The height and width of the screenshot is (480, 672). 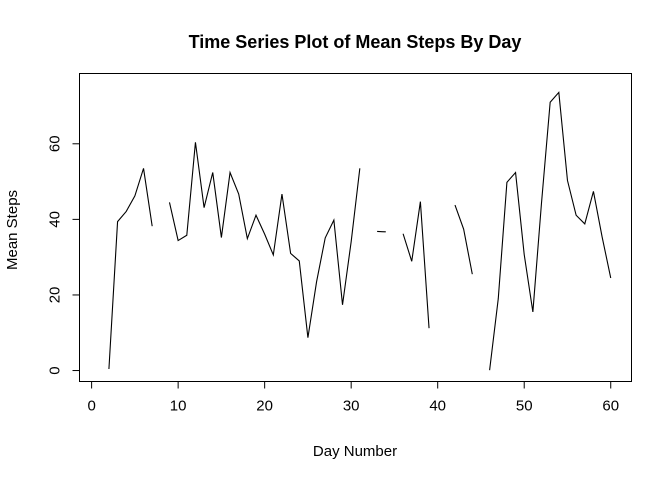 What do you see at coordinates (91, 406) in the screenshot?
I see `x-tick-label: 0` at bounding box center [91, 406].